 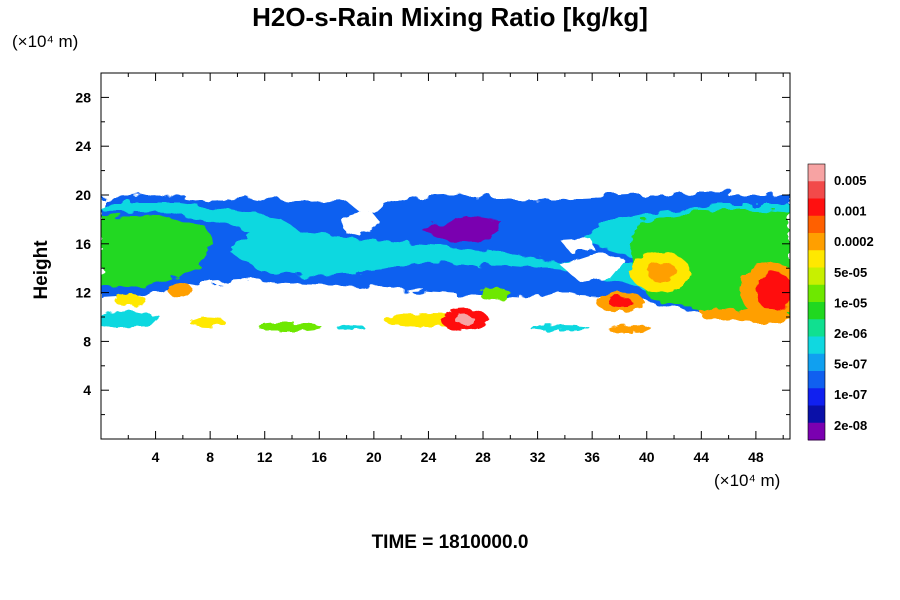 What do you see at coordinates (374, 457) in the screenshot?
I see `x-tick-label: 20` at bounding box center [374, 457].